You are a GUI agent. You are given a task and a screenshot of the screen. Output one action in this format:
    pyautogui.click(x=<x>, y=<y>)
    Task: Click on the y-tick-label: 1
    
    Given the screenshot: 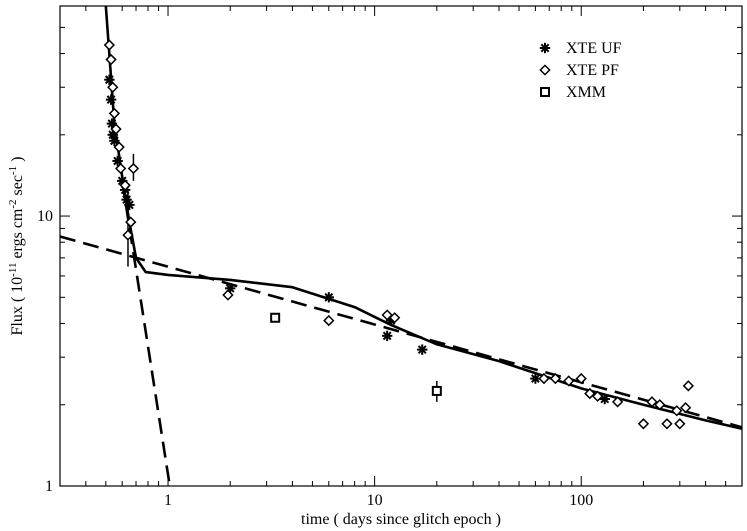 What is the action you would take?
    pyautogui.click(x=49, y=486)
    